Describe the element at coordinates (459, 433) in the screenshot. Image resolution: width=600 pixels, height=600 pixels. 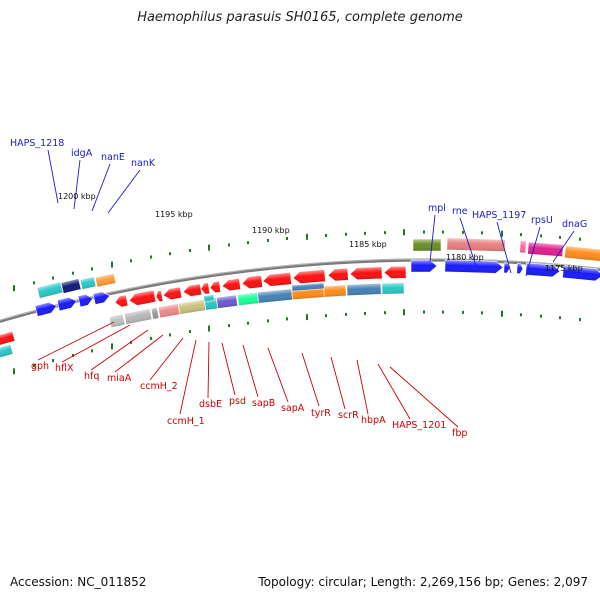
I see `gene-label-fbp: fbp` at that location.